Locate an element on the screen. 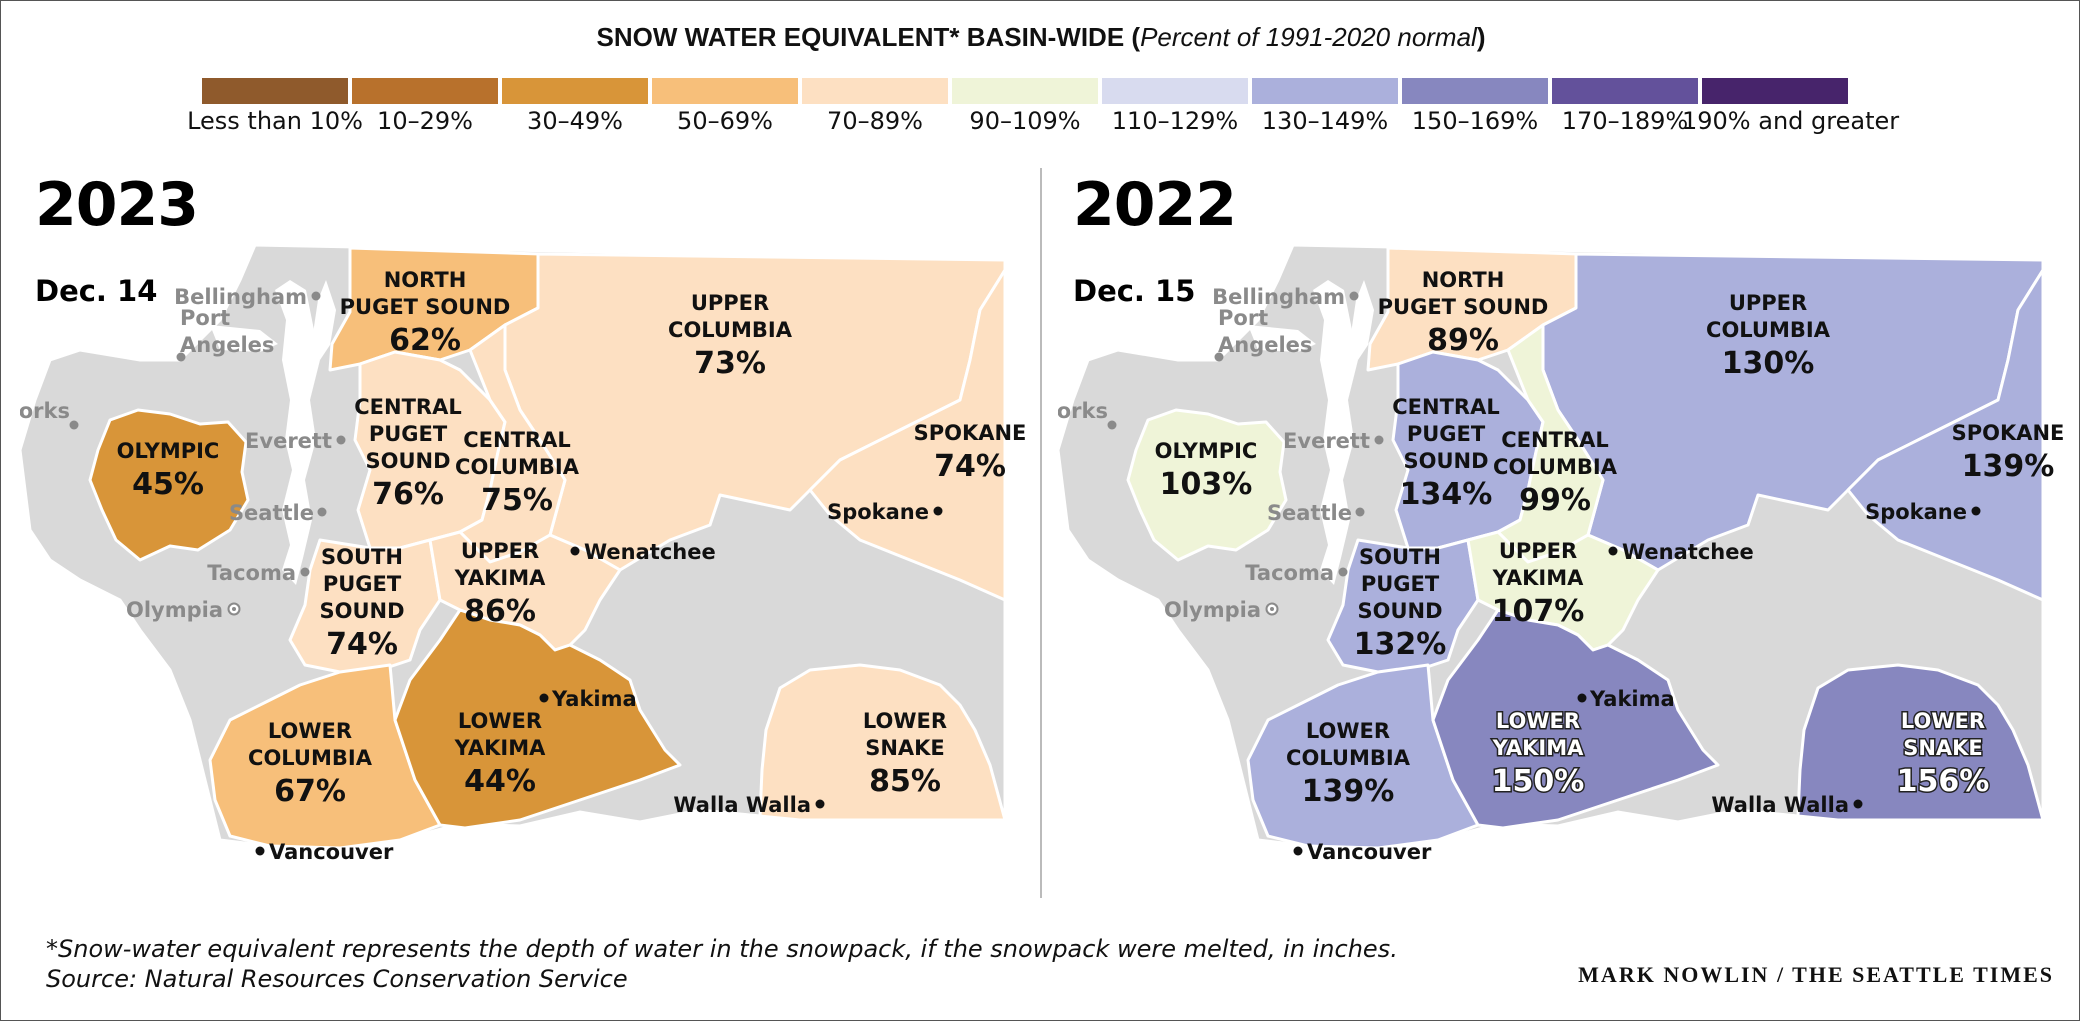 This screenshot has width=2082, height=1023. region-percent: 89% is located at coordinates (1463, 340).